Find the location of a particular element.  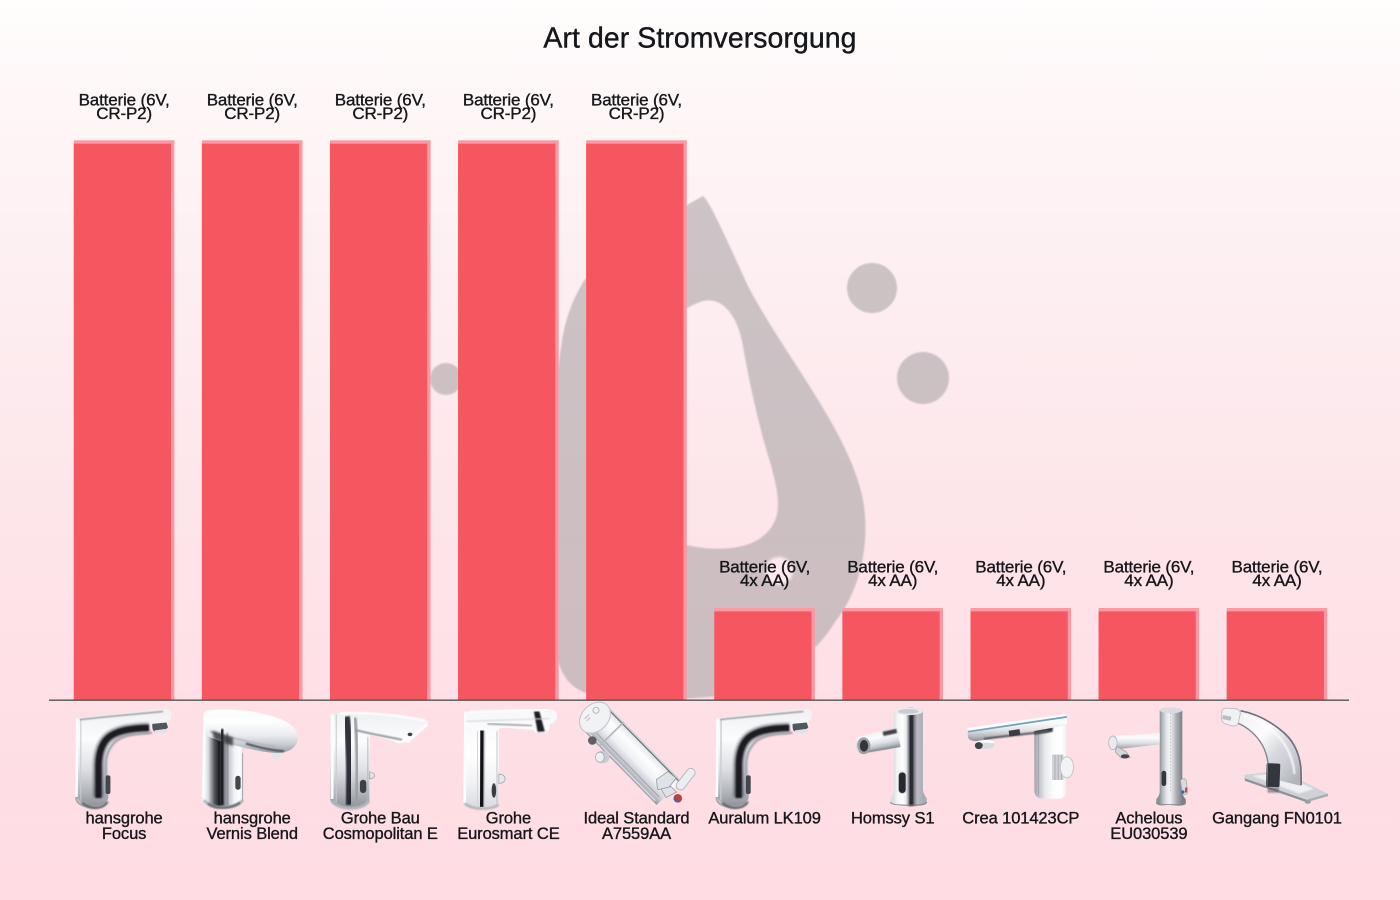

svg-text: Grohe Bau is located at coordinates (380, 818).